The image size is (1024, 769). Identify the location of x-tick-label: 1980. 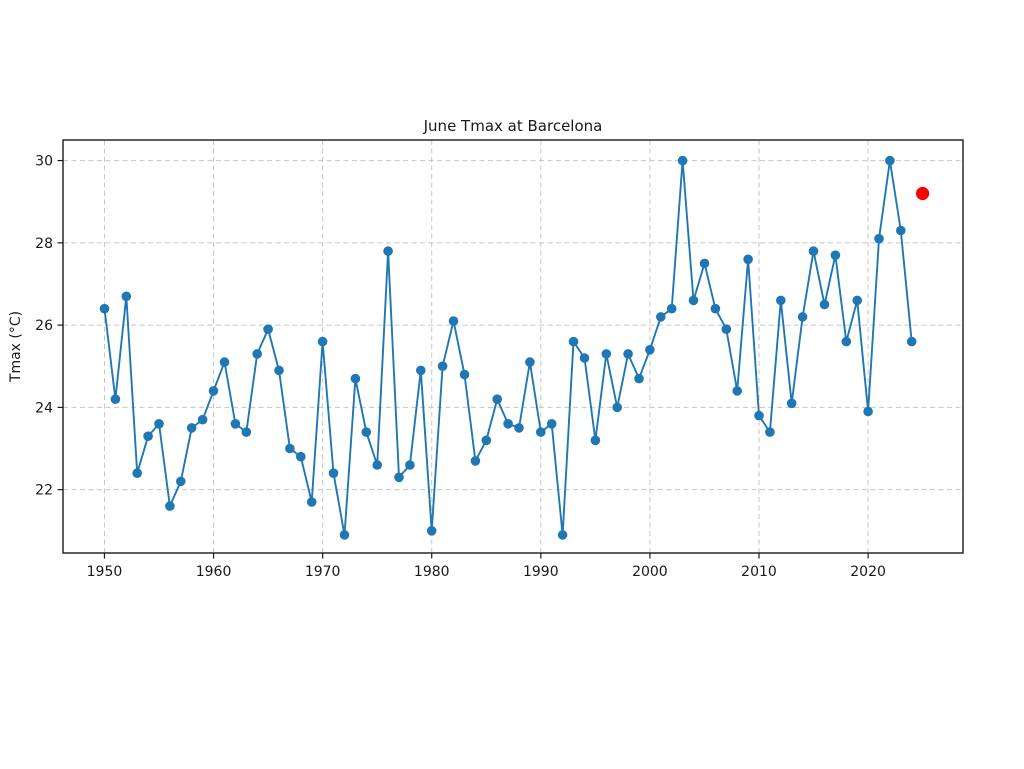
(432, 572).